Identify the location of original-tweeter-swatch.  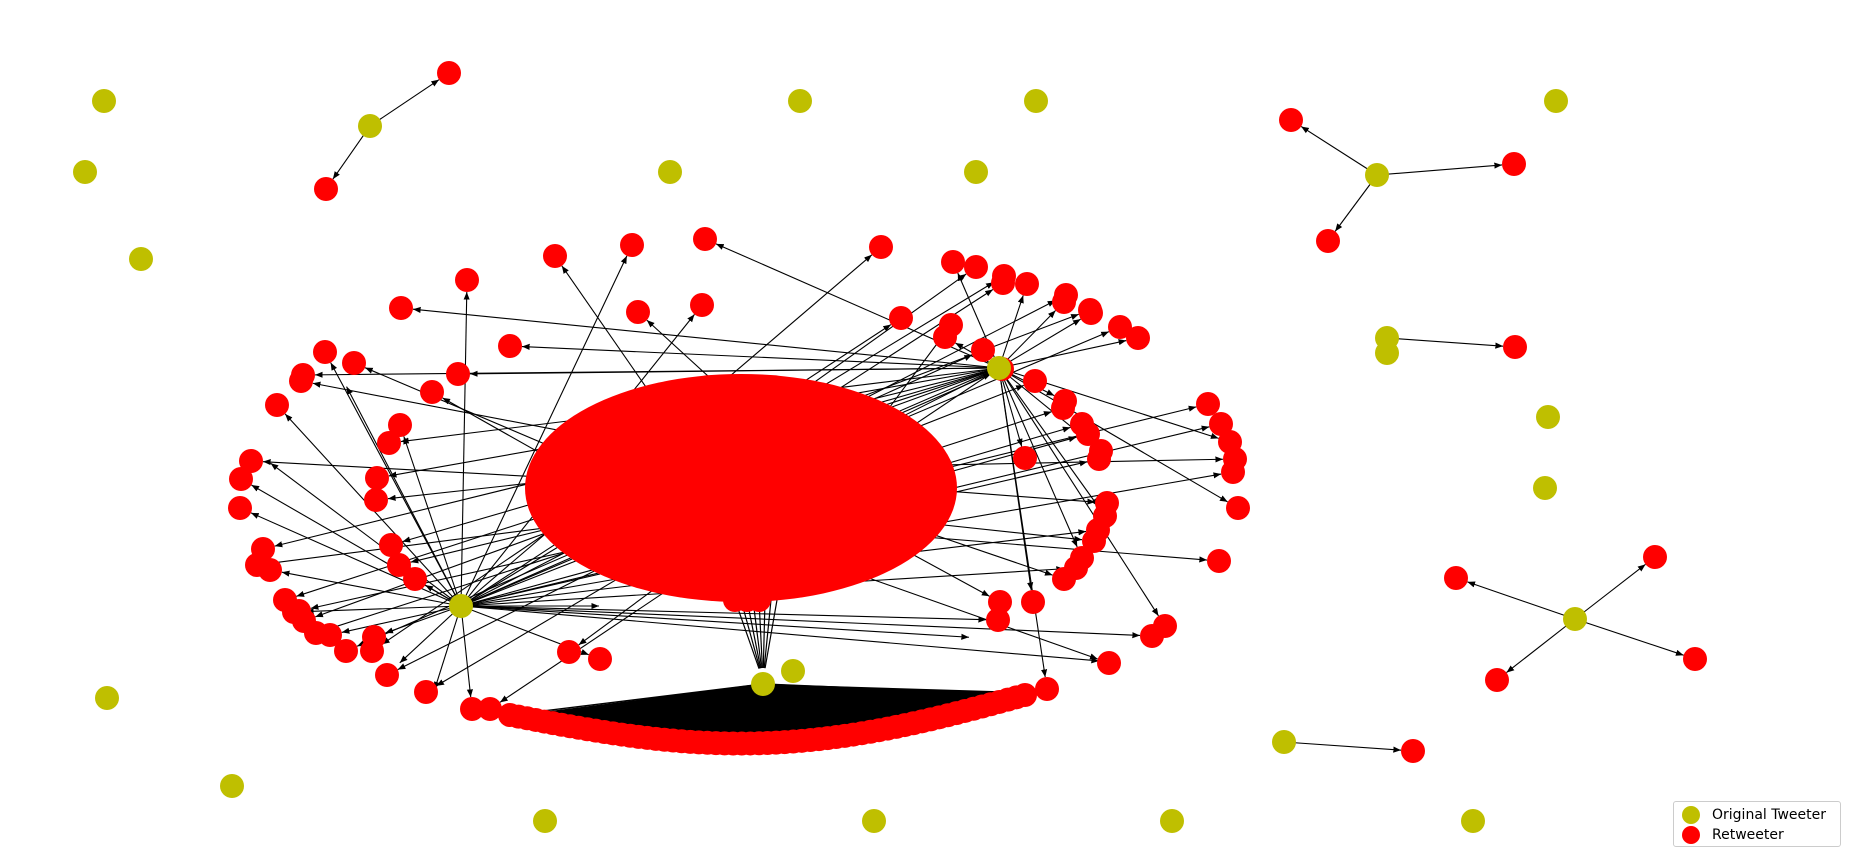
(1691, 815).